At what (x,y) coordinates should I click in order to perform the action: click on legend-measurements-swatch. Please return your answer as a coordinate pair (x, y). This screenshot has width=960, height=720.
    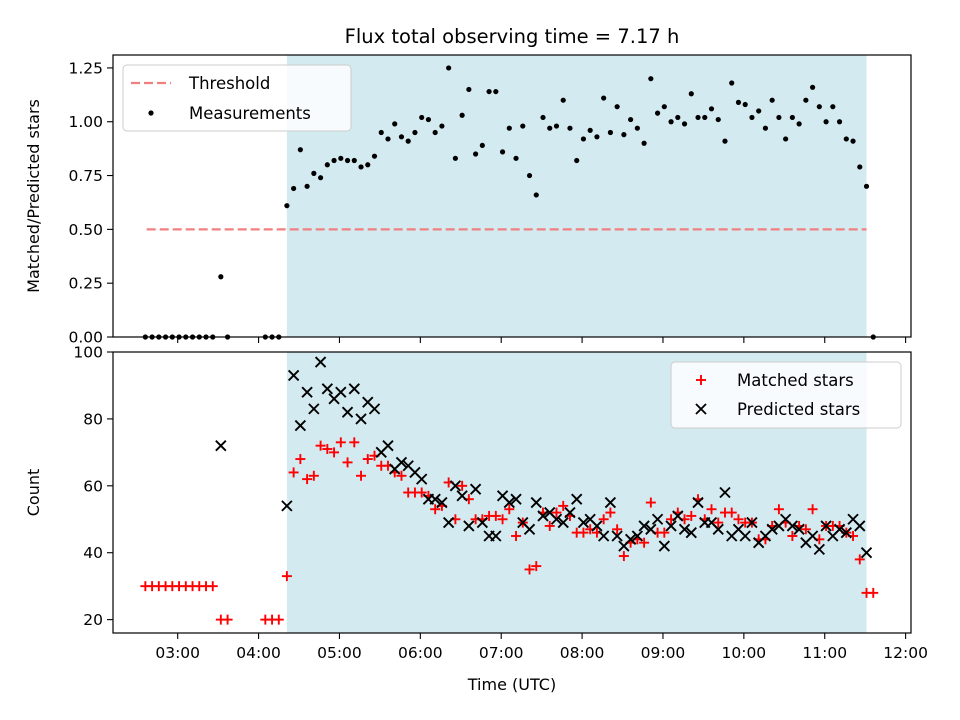
    Looking at the image, I should click on (151, 113).